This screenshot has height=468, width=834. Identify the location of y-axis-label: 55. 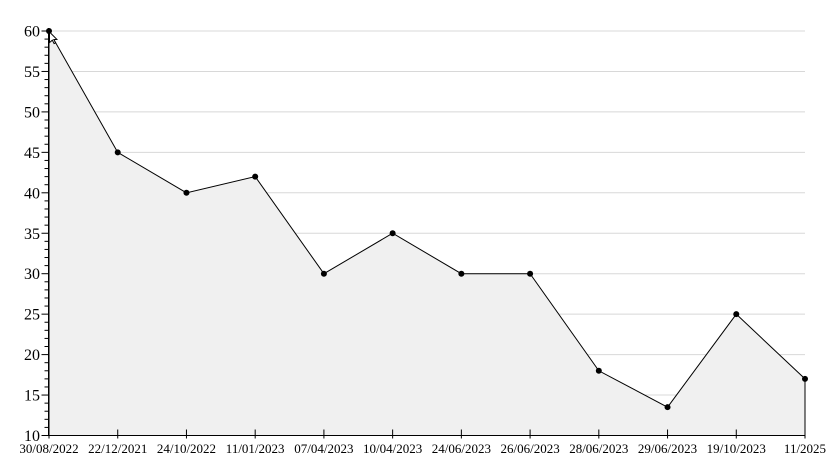
(32, 72).